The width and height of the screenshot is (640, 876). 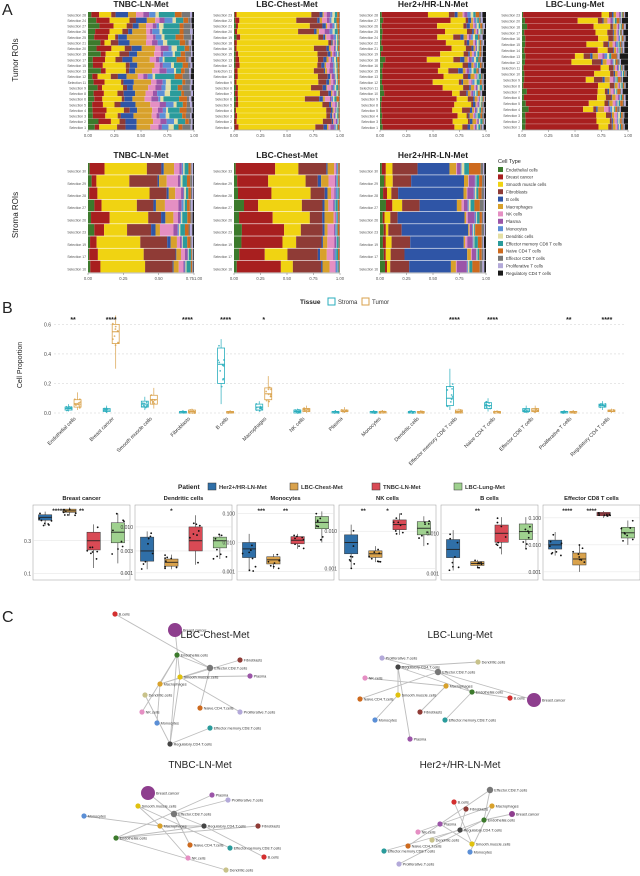 What do you see at coordinates (223, 122) in the screenshot?
I see `selection-label: Selection 2` at bounding box center [223, 122].